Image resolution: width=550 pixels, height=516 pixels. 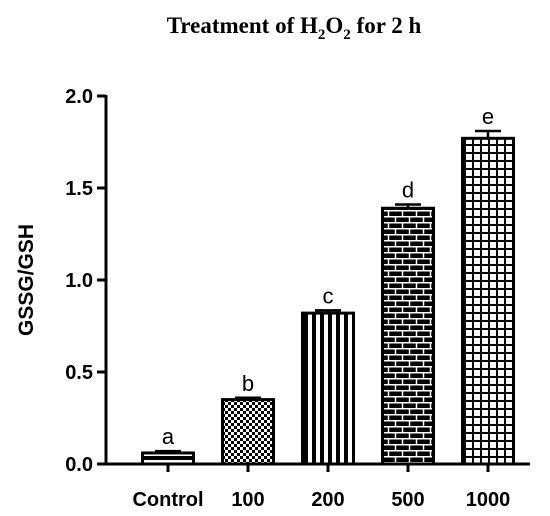 What do you see at coordinates (408, 190) in the screenshot?
I see `significance-label: d` at bounding box center [408, 190].